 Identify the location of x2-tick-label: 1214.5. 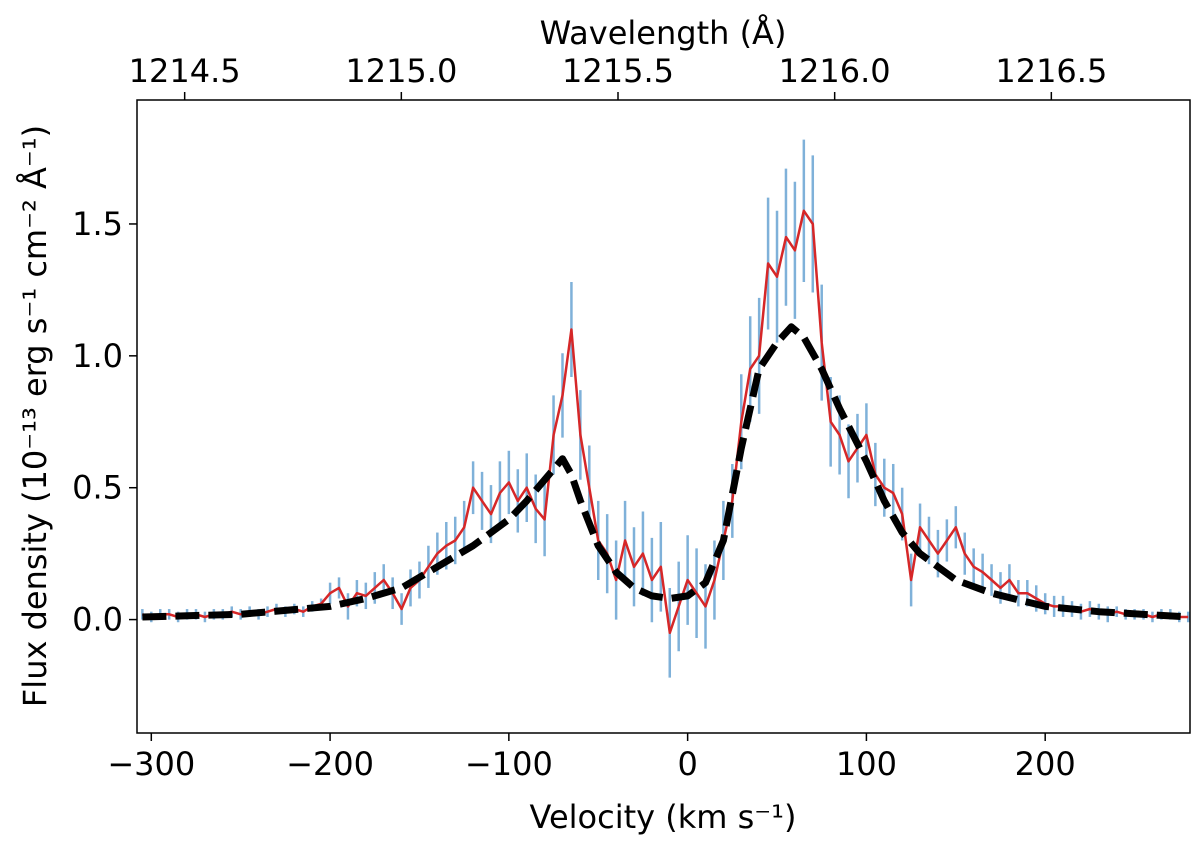
(185, 71).